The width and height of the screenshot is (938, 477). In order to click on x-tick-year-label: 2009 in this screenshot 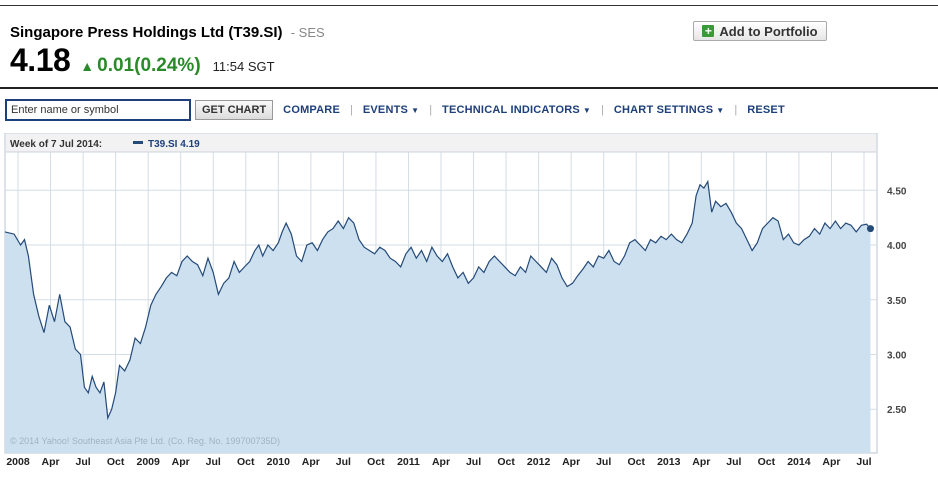, I will do `click(148, 462)`.